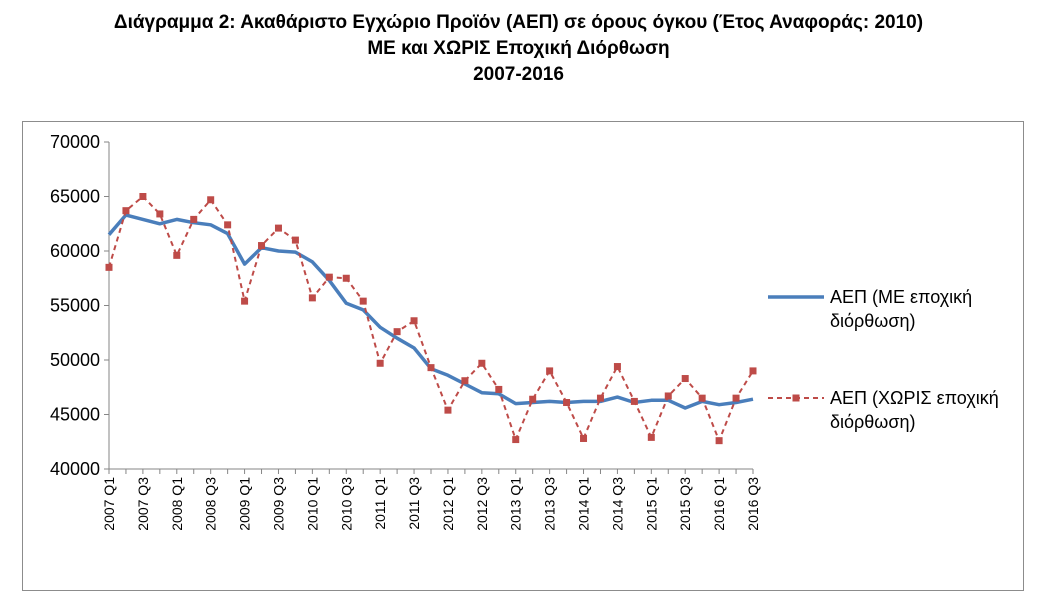 The height and width of the screenshot is (604, 1037). I want to click on x-tick-label: 2008 Q3, so click(211, 504).